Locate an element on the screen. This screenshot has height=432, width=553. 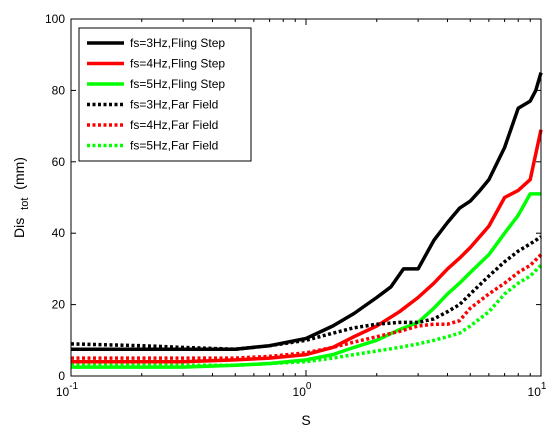
legend-label: fs=5Hz,Far Field is located at coordinates (174, 146).